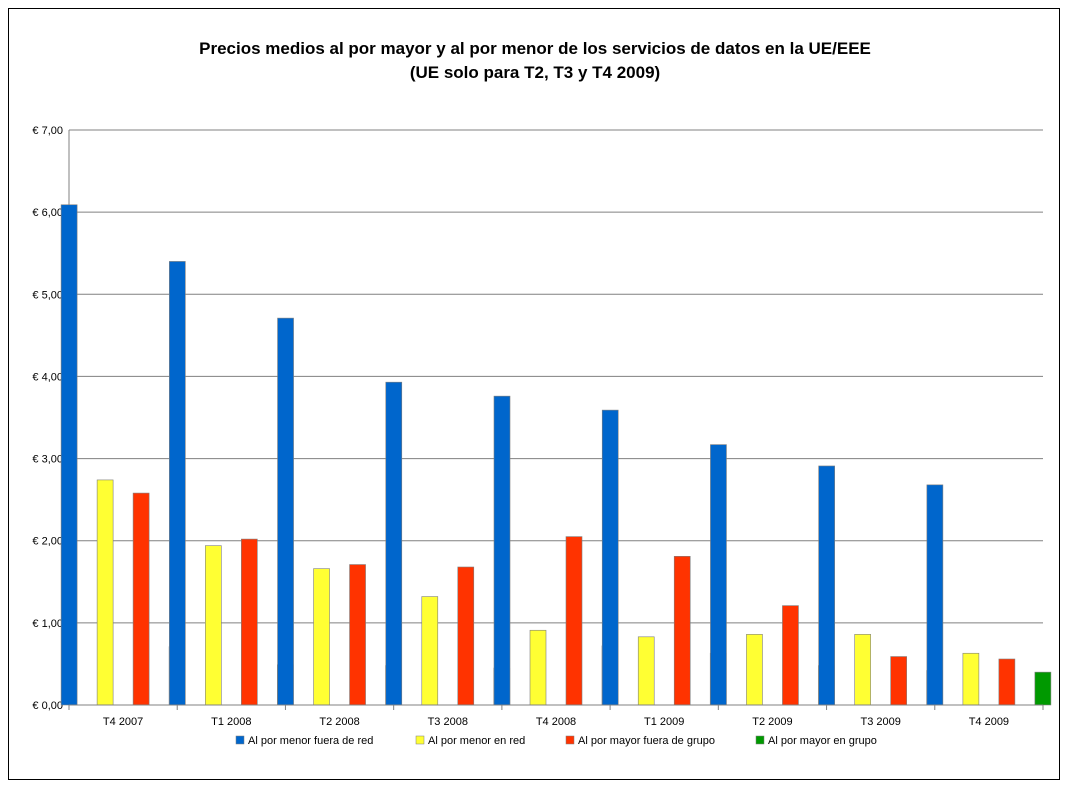 This screenshot has width=1070, height=790. I want to click on x-tick-label: T4 2009, so click(989, 722).